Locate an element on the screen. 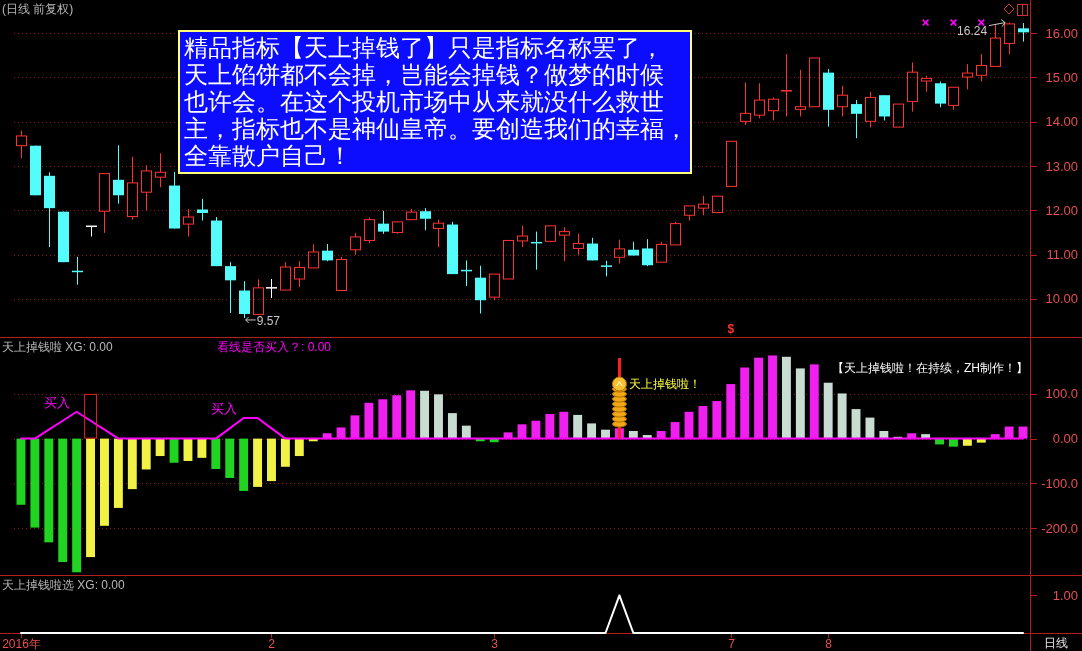 Image resolution: width=1082 pixels, height=651 pixels. x-axis-title: 日线 is located at coordinates (1056, 643).